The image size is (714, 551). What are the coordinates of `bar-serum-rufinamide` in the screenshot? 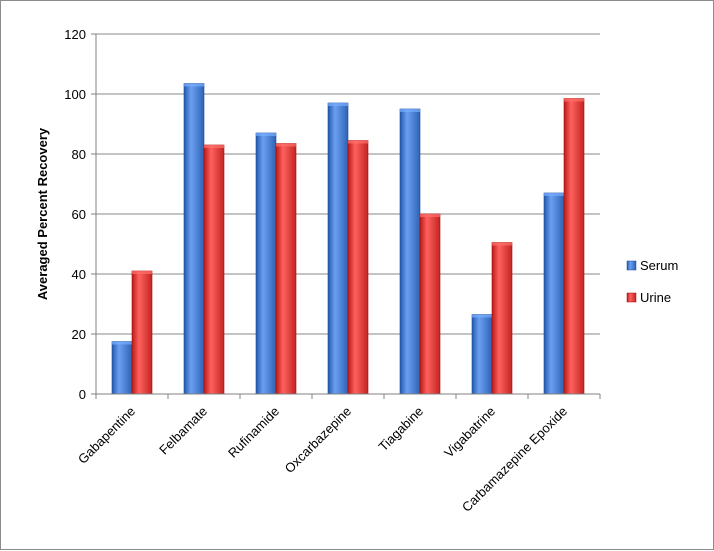 It's located at (266, 263).